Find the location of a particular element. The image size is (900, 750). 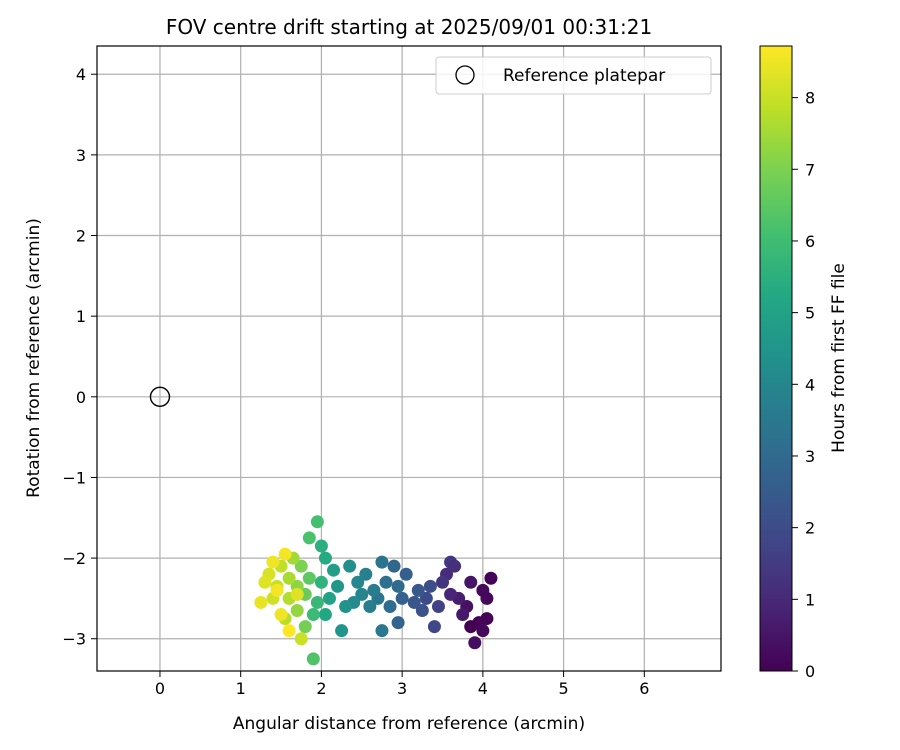

y-tick-label: 3 is located at coordinates (81, 155).